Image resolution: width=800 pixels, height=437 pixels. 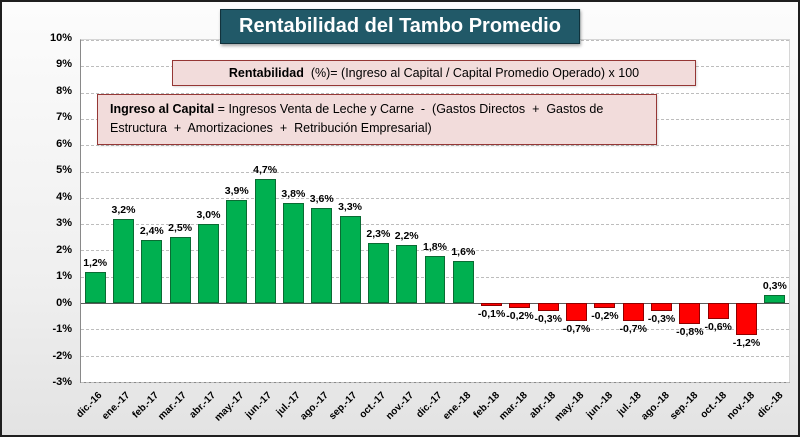 I want to click on bar-feb.-17, so click(x=152, y=271).